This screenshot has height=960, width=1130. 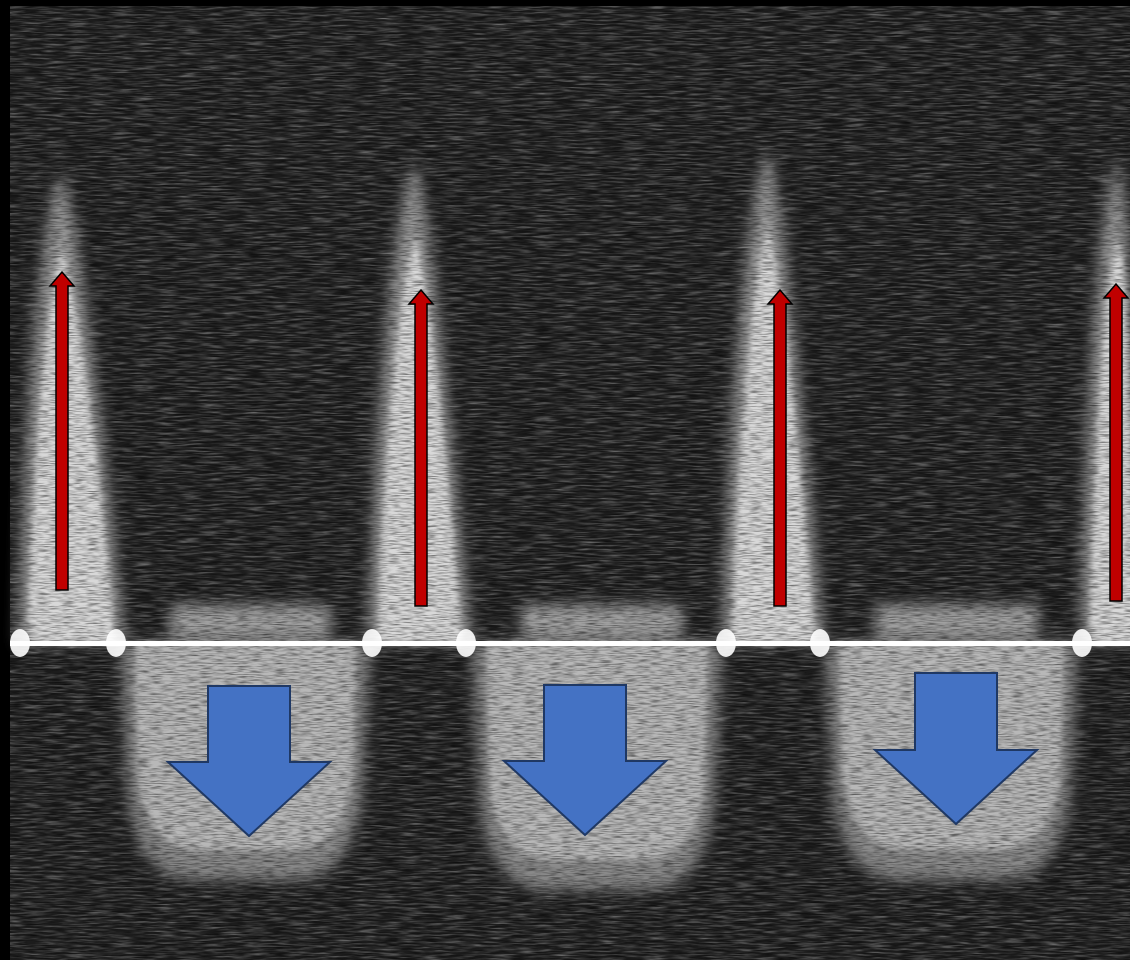 I want to click on baseline-markers, so click(x=551, y=643).